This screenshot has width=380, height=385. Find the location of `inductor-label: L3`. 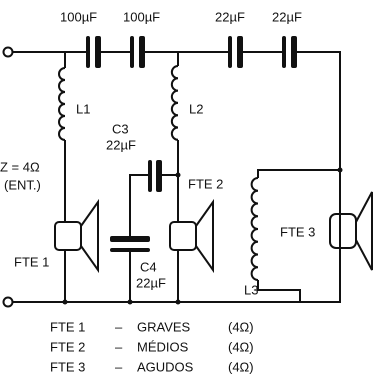

inductor-label: L3 is located at coordinates (251, 289).